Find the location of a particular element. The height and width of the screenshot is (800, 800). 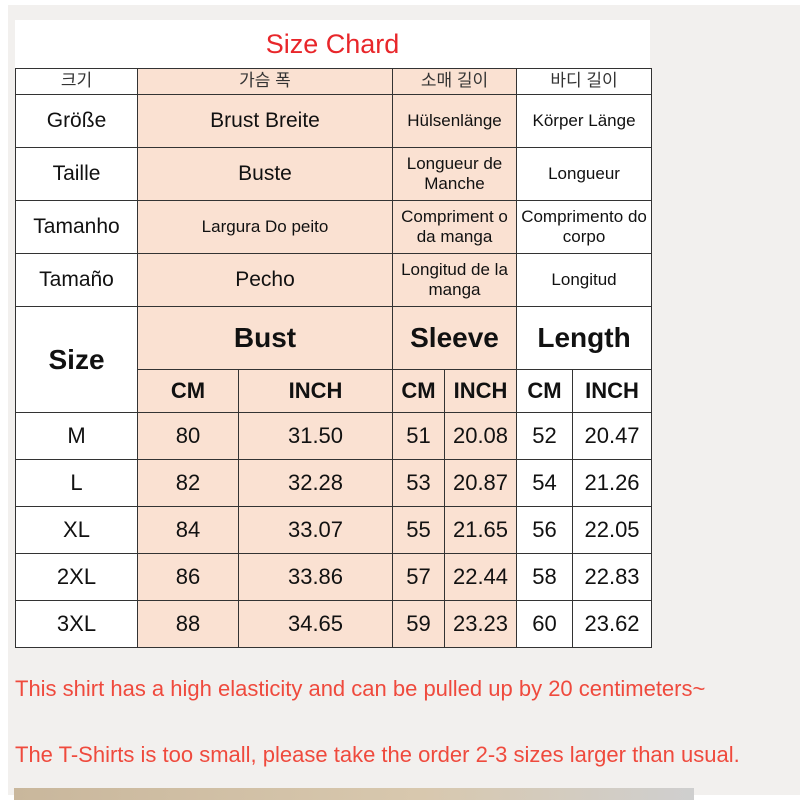

size-cell: 3XL is located at coordinates (76, 624).